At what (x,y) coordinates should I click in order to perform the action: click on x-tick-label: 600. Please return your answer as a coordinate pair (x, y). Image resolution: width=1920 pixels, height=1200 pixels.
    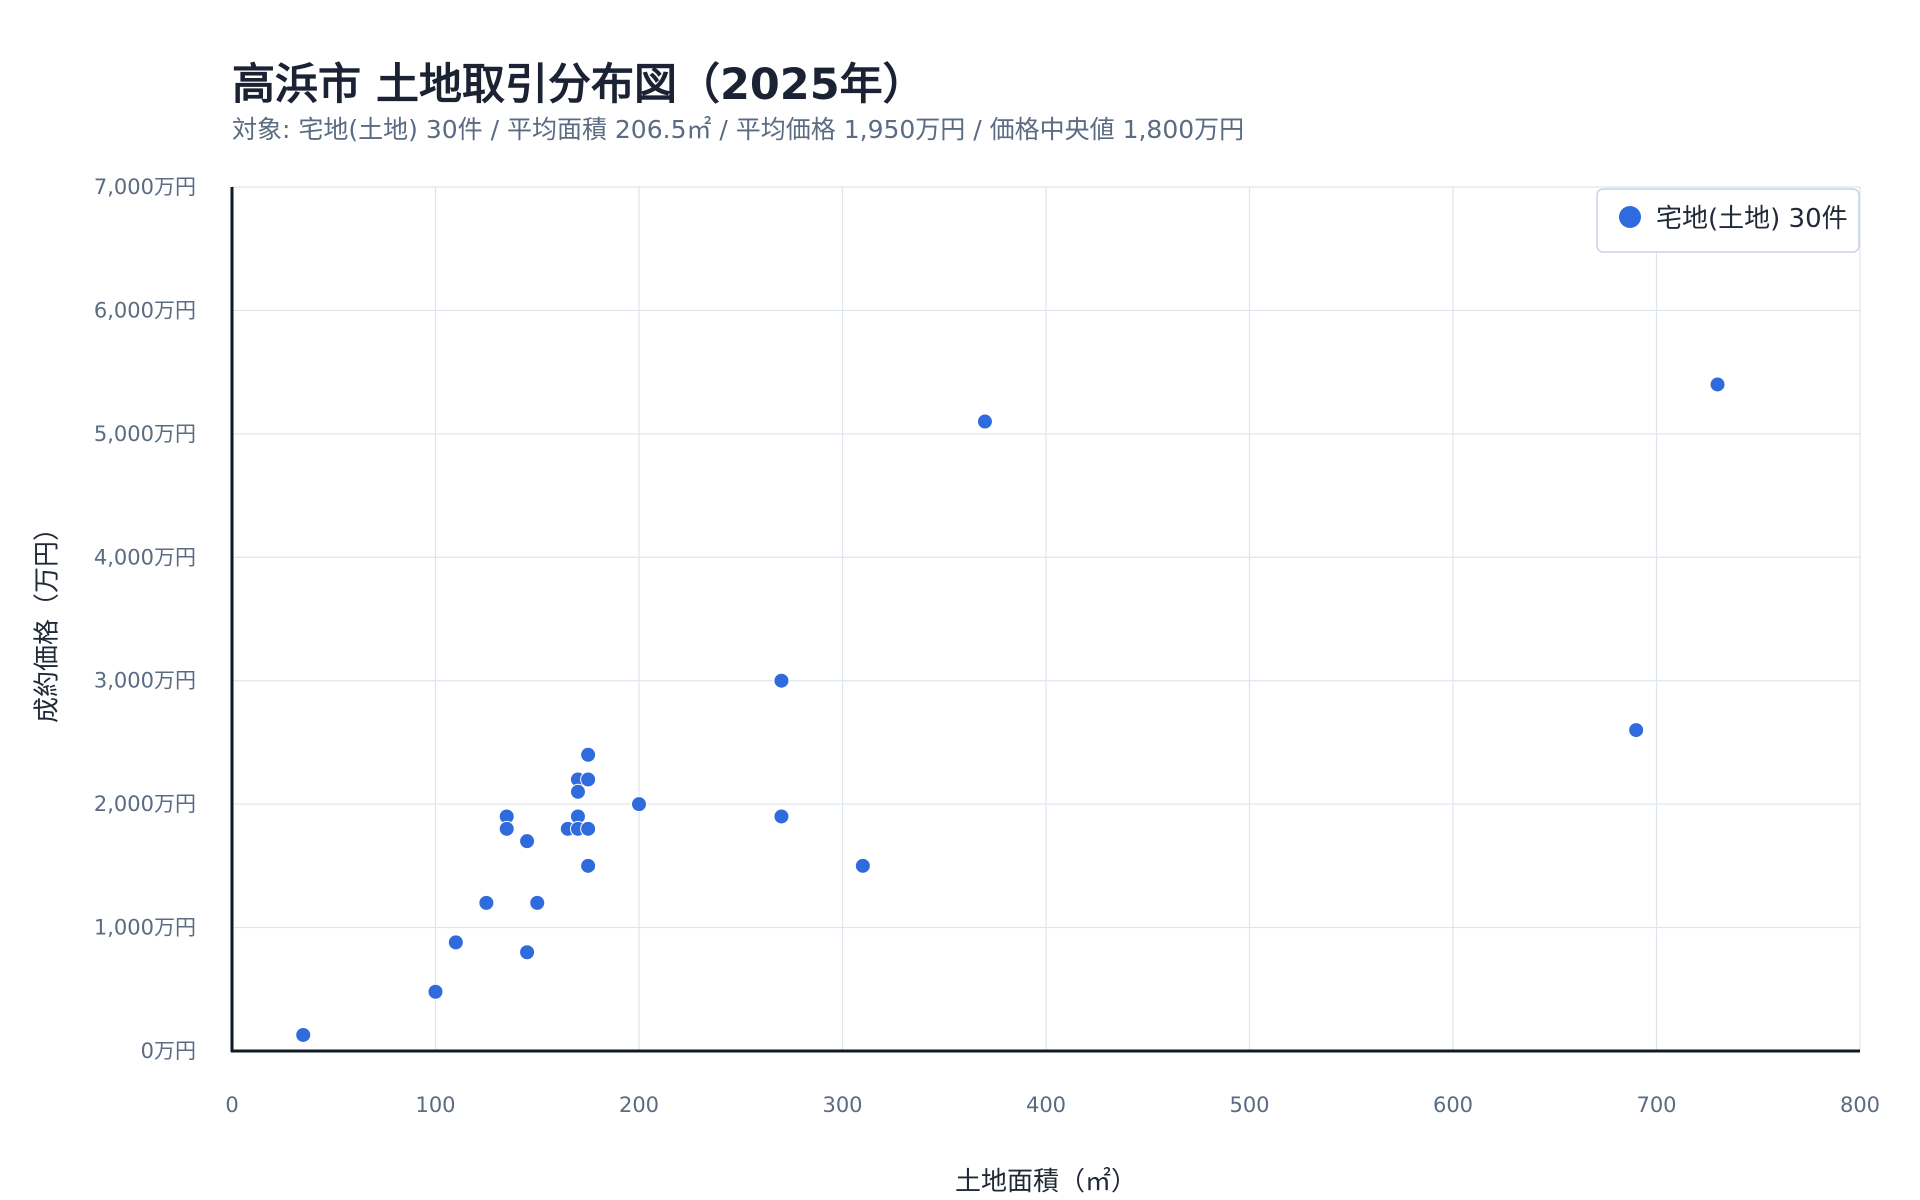
    Looking at the image, I should click on (1453, 1105).